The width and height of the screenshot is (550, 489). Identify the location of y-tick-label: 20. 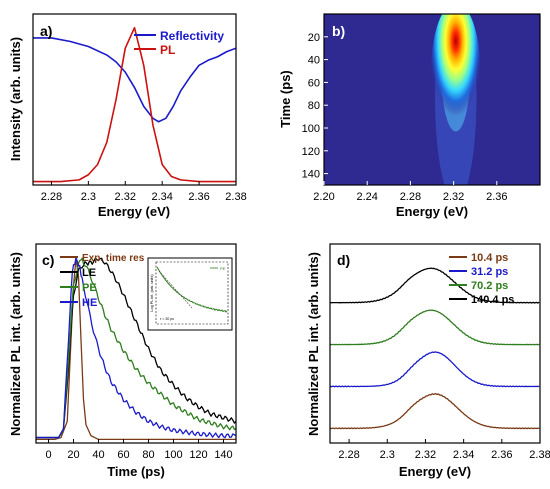
(314, 38).